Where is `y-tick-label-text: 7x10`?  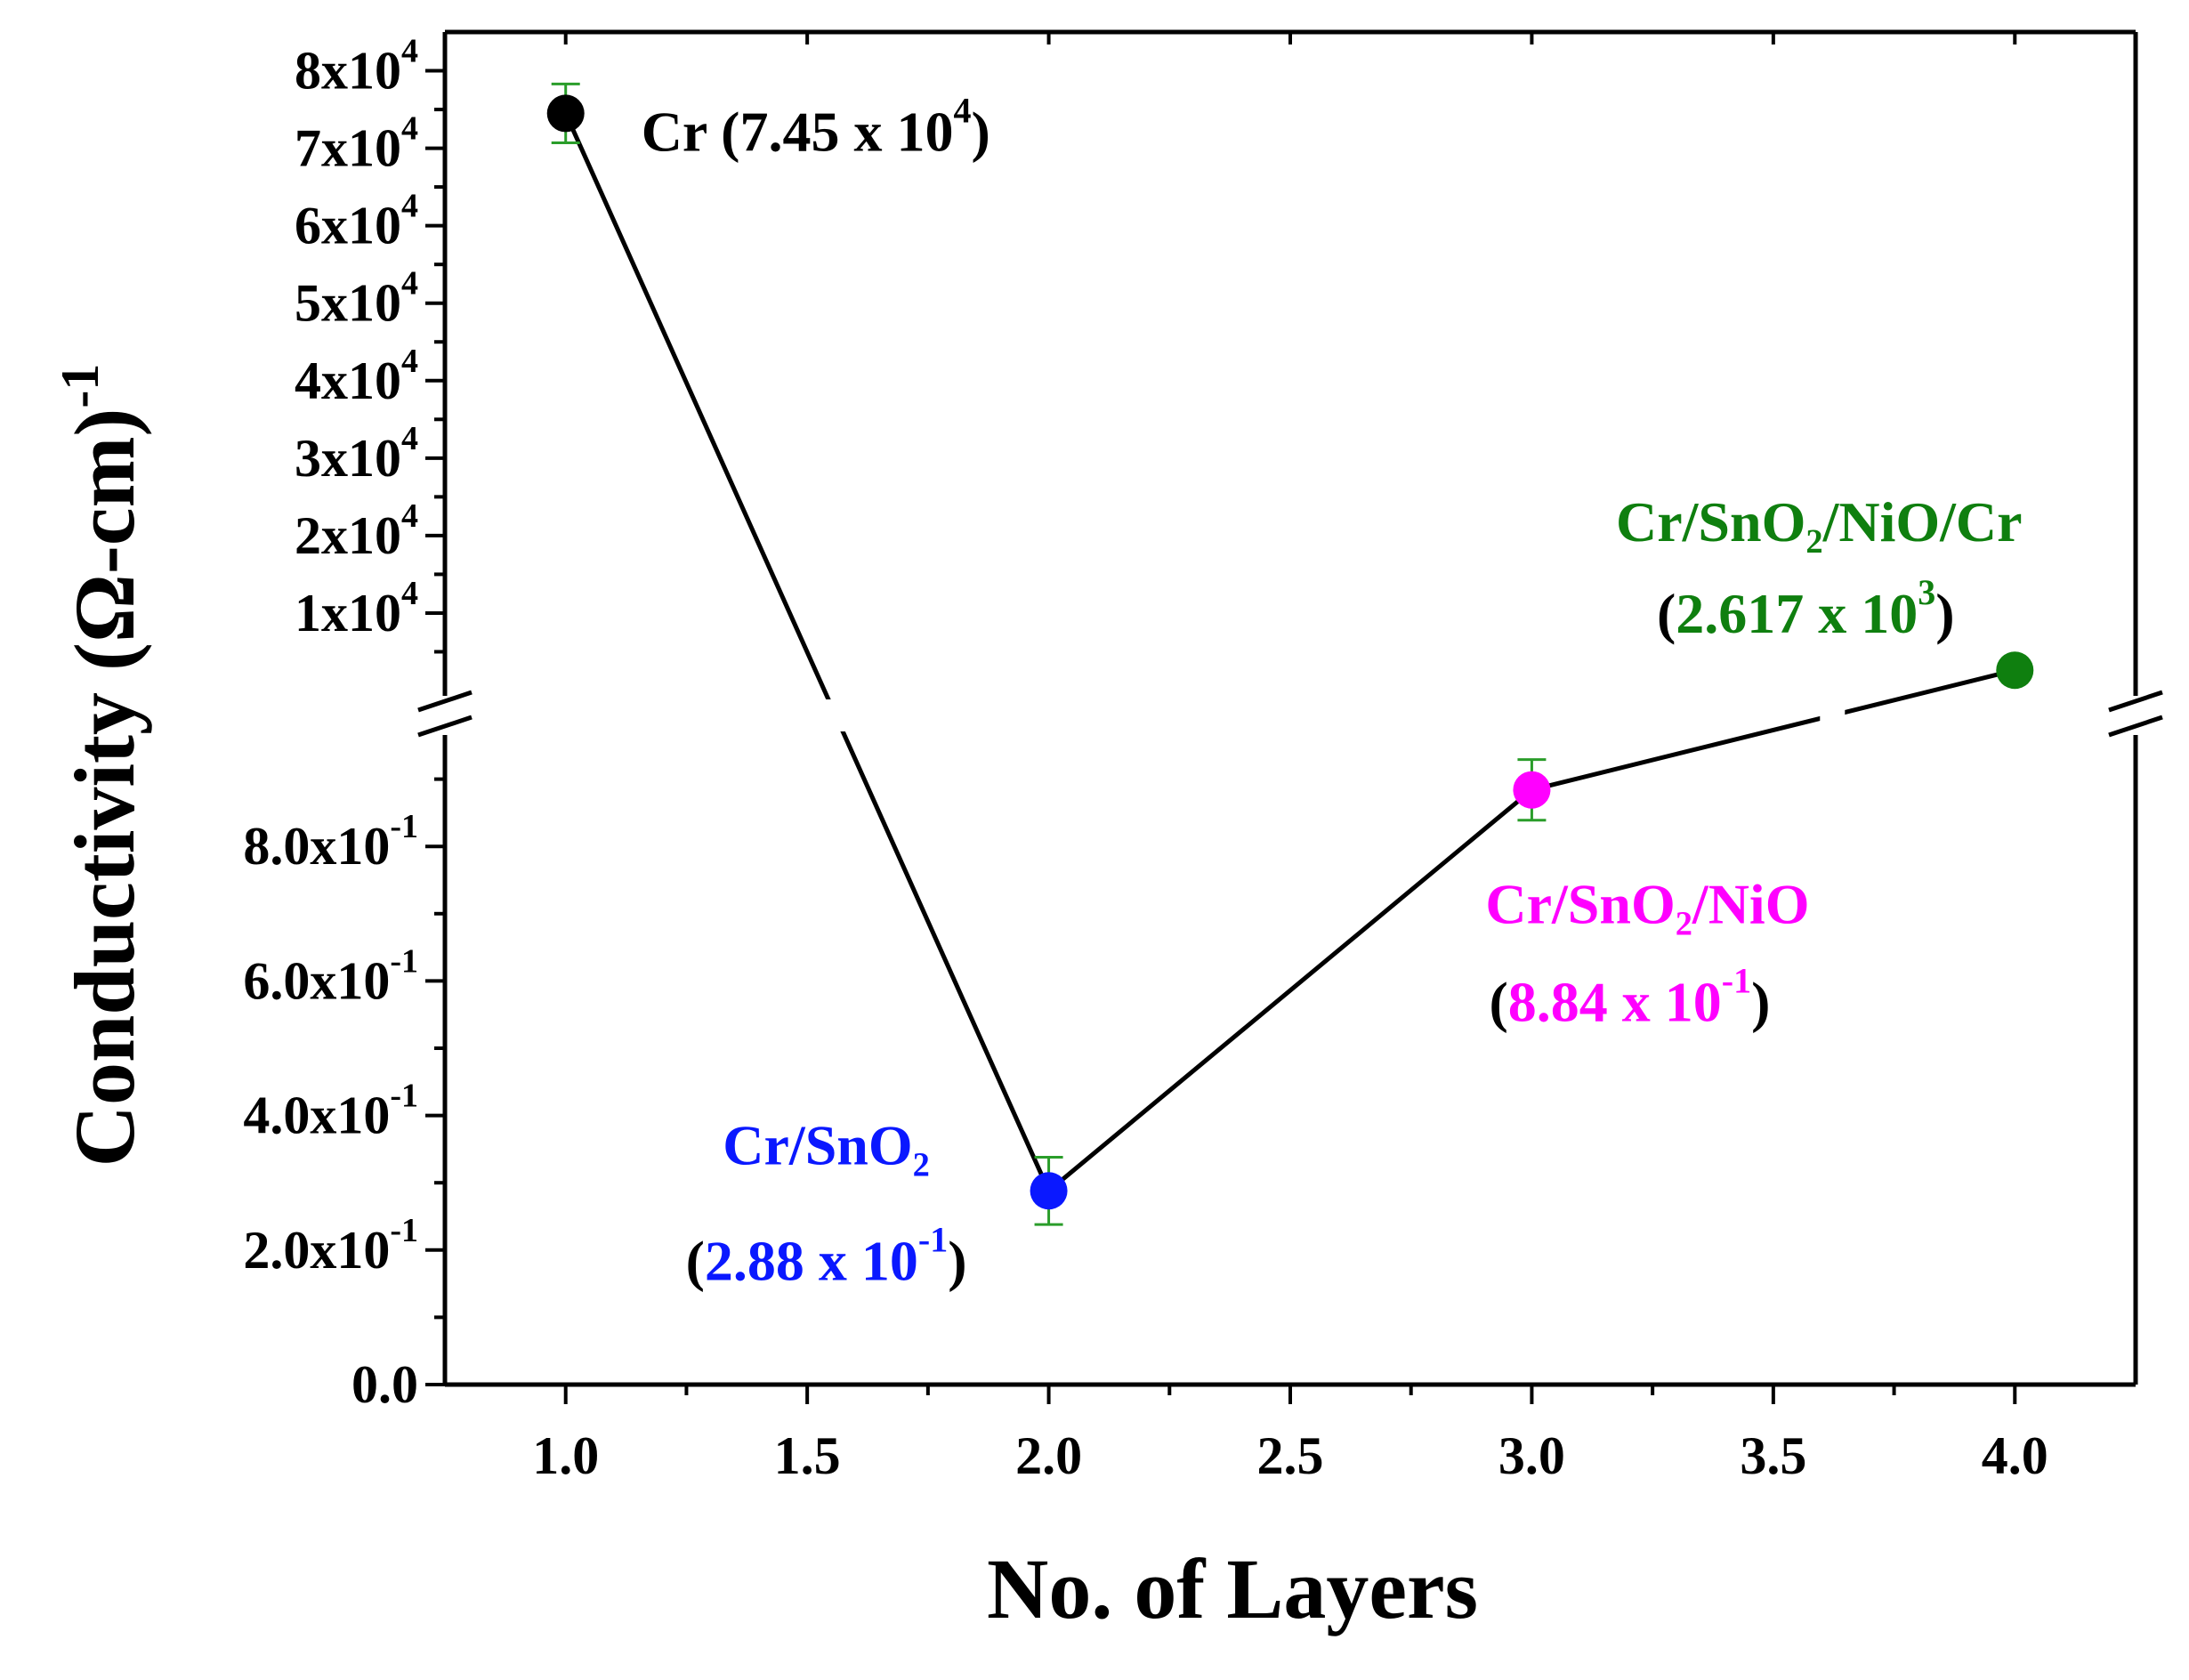
y-tick-label-text: 7x10 is located at coordinates (348, 148).